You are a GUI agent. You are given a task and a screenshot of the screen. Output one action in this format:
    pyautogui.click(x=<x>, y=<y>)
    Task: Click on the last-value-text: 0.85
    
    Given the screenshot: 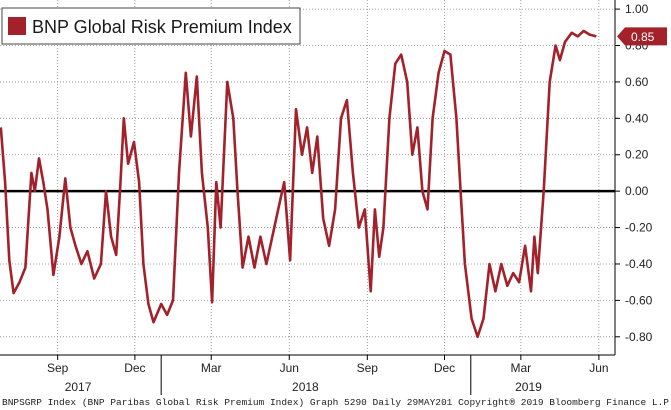 What is the action you would take?
    pyautogui.click(x=643, y=37)
    